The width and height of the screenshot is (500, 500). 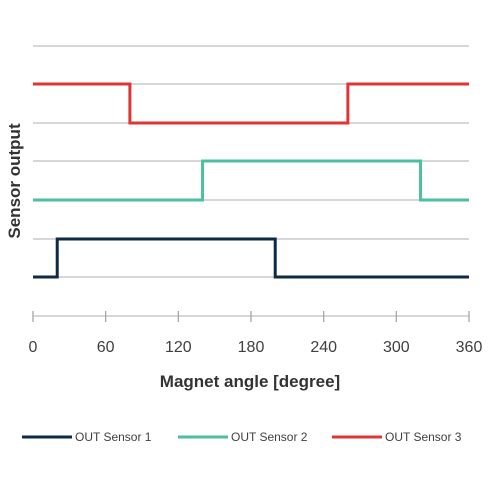 What do you see at coordinates (423, 437) in the screenshot?
I see `legend-label-sensor-3: OUT Sensor 3` at bounding box center [423, 437].